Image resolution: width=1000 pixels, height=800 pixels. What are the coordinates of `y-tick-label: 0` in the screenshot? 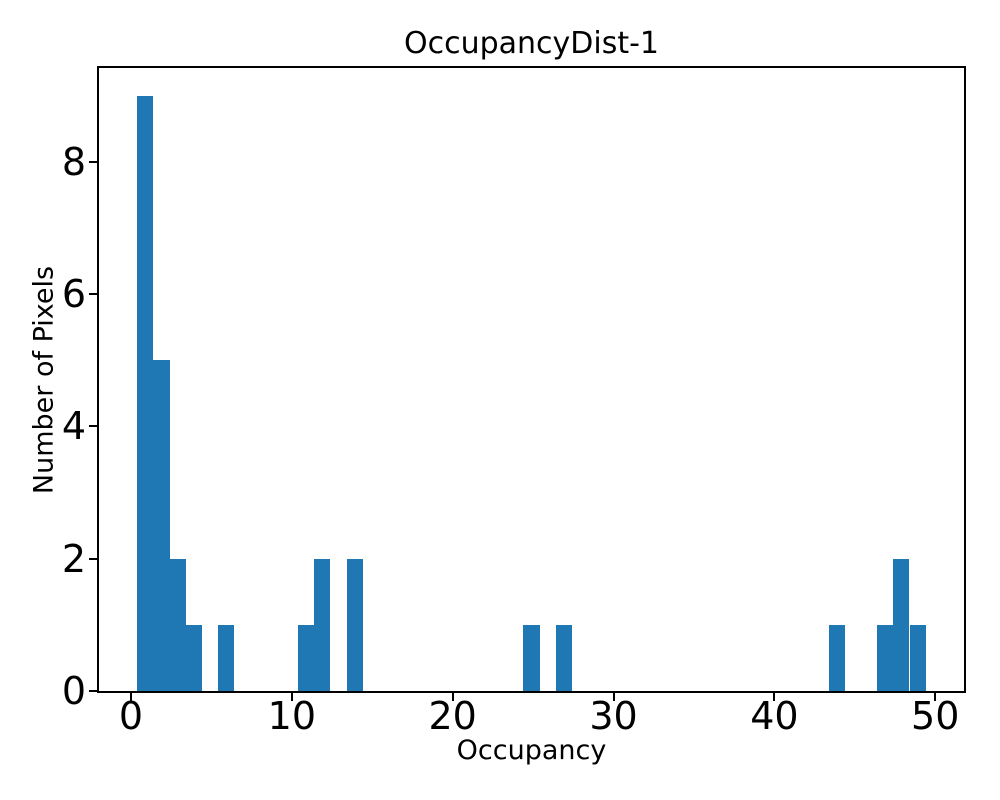 It's located at (73, 691).